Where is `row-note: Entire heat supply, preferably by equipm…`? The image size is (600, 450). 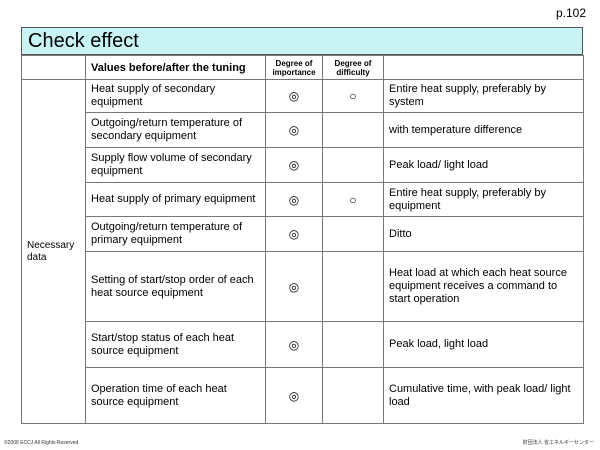
row-note: Entire heat supply, preferably by equipm… is located at coordinates (483, 199).